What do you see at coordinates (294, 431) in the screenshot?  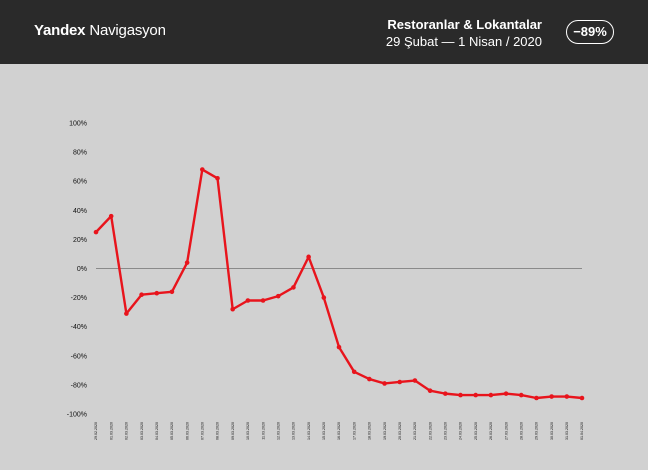 I see `x-tick-label: 13.03.2020` at bounding box center [294, 431].